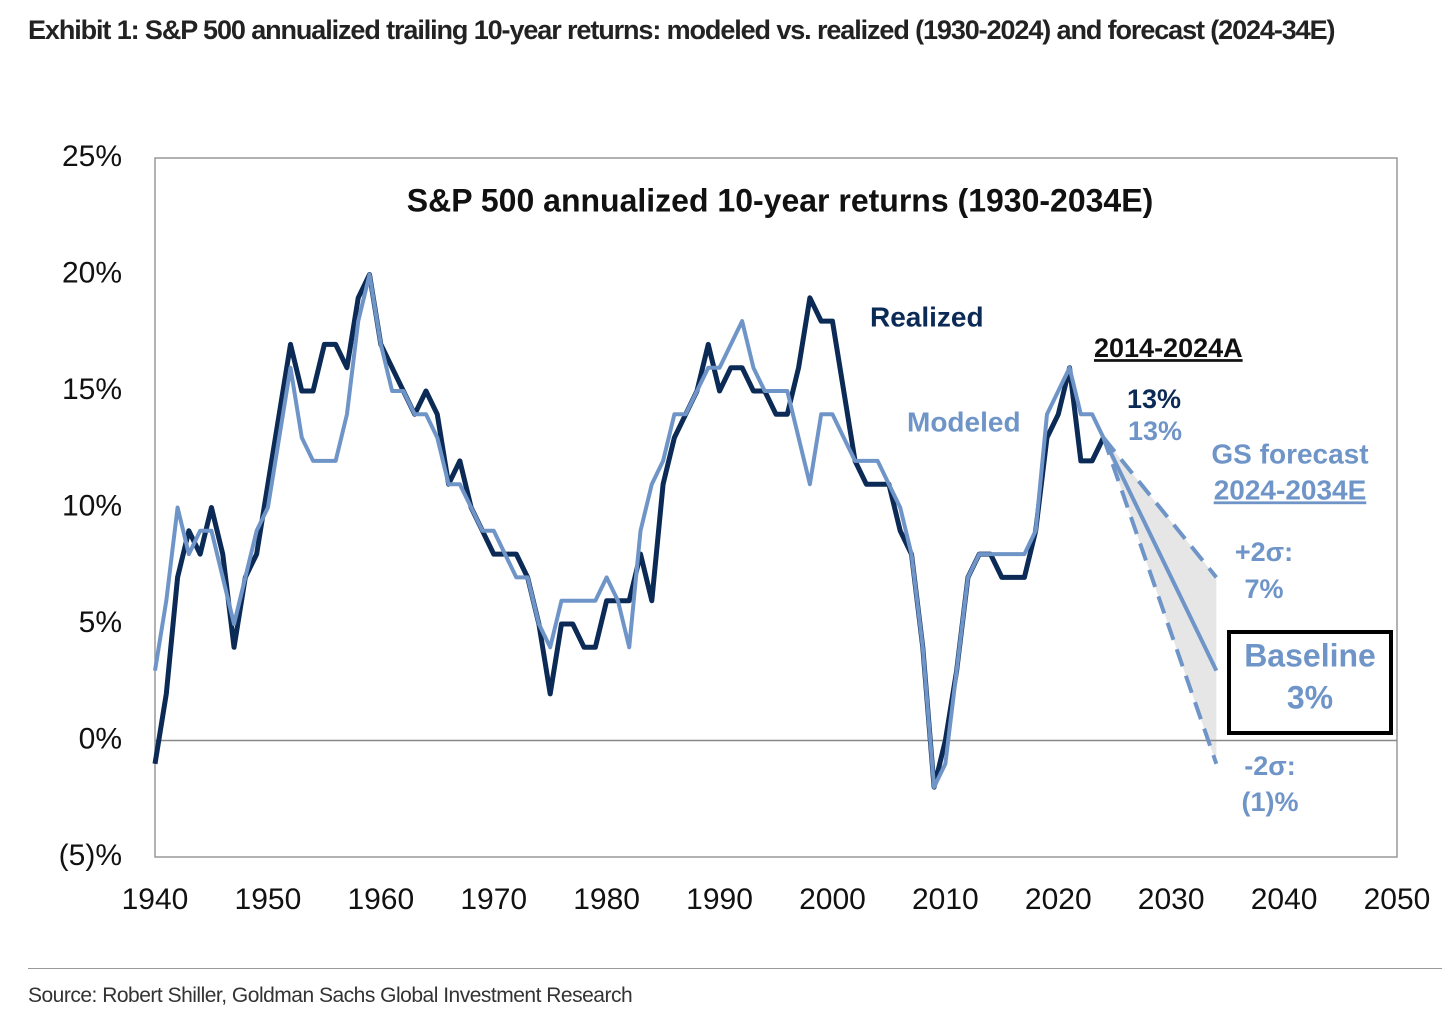  What do you see at coordinates (606, 899) in the screenshot?
I see `x-tick-label: 1980` at bounding box center [606, 899].